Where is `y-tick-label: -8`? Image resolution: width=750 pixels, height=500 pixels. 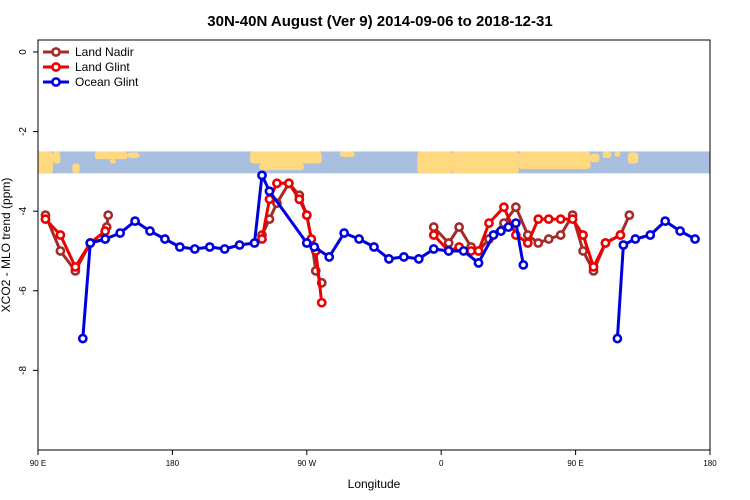 y-tick-label: -8 is located at coordinates (23, 370).